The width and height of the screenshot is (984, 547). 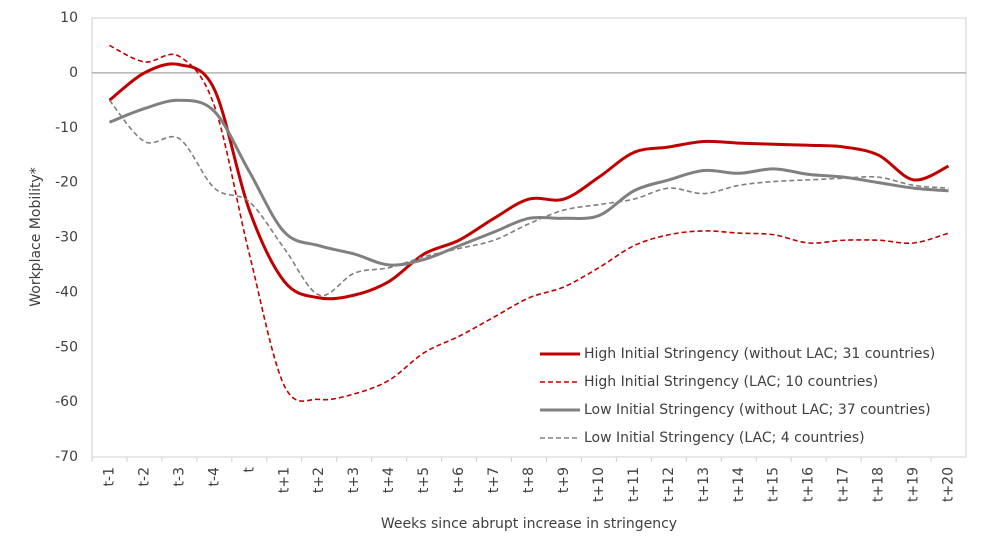 What do you see at coordinates (739, 484) in the screenshot?
I see `x-tick-label: t+14` at bounding box center [739, 484].